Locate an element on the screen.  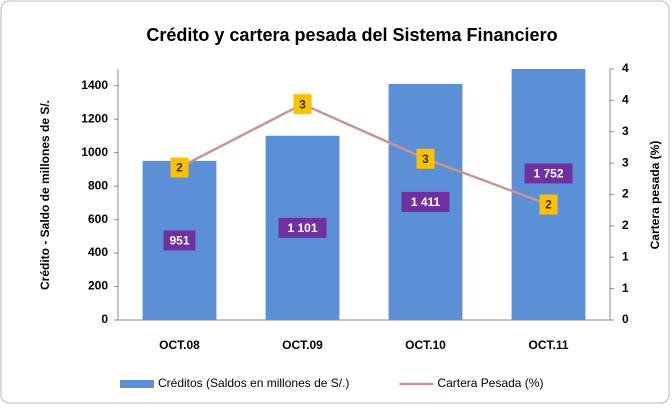
y-tick-label: 200 is located at coordinates (98, 286).